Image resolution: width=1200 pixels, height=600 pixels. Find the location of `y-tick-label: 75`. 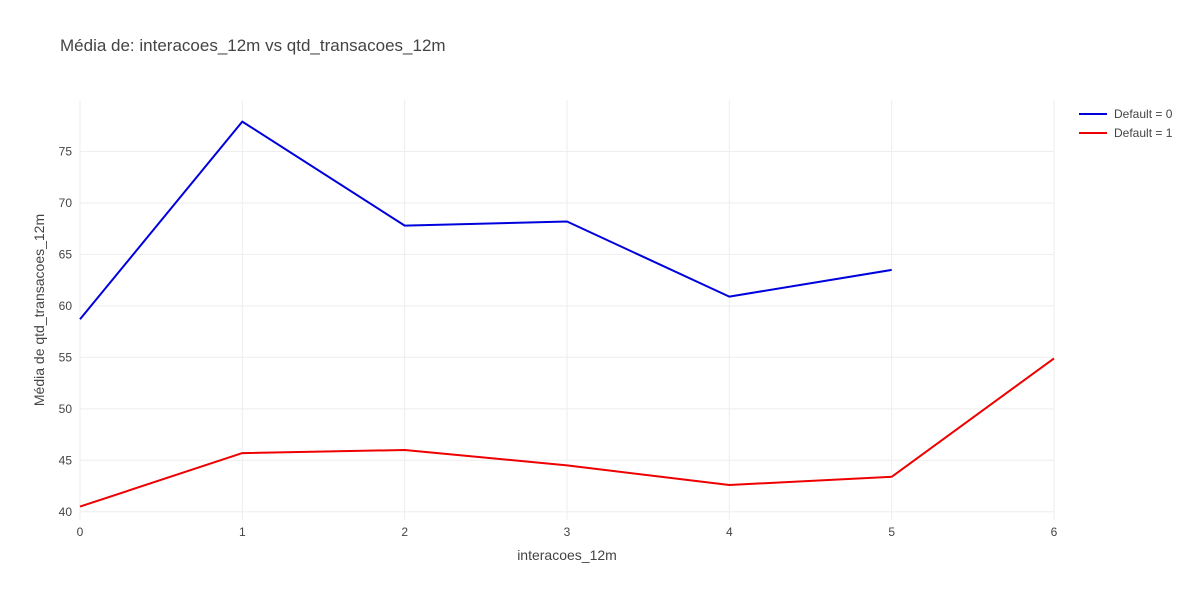

y-tick-label: 75 is located at coordinates (66, 151).